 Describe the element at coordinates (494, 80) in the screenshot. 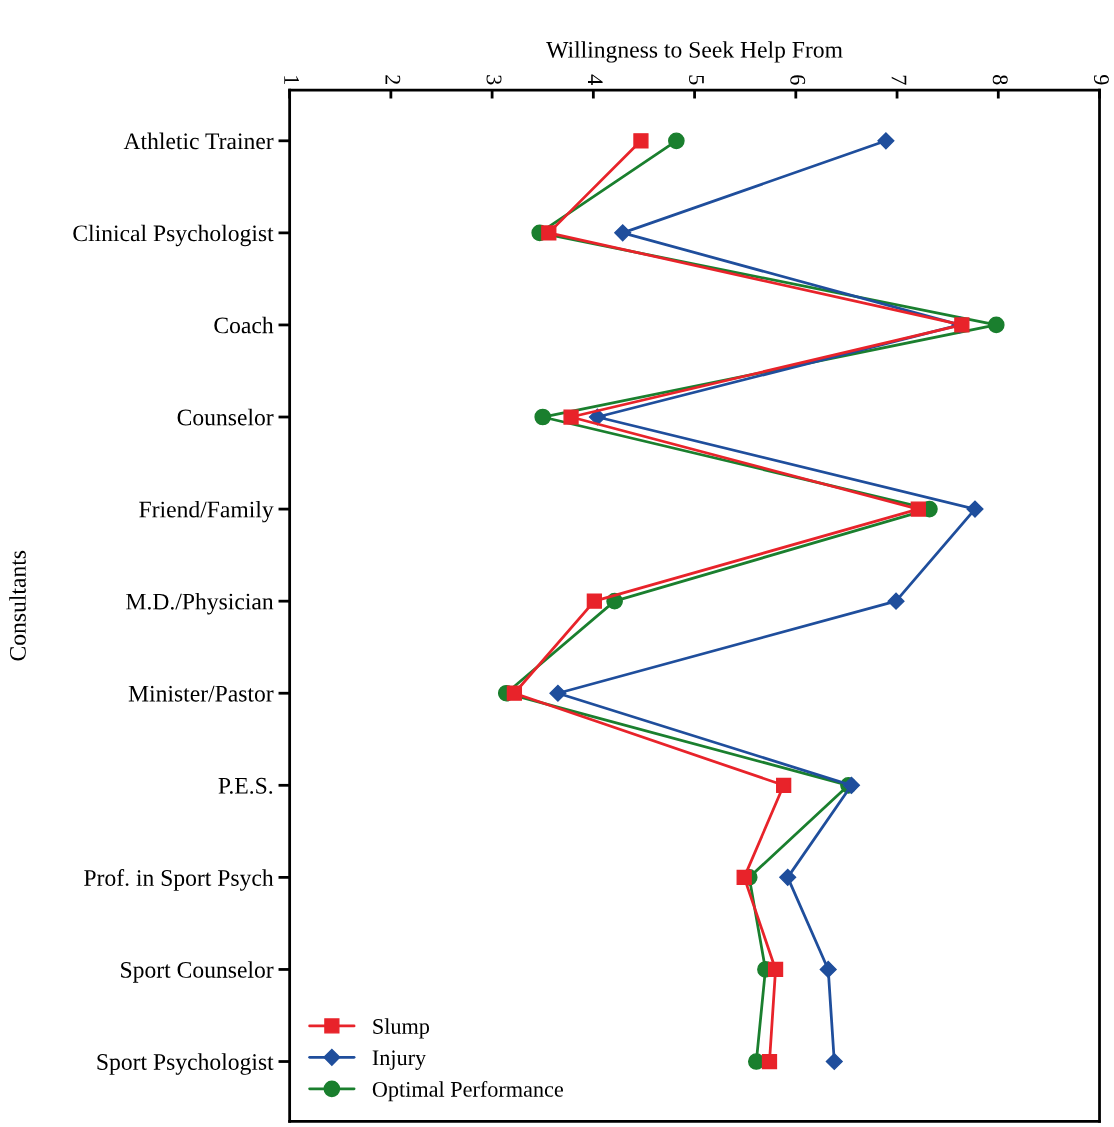

I see `x-tick-label: 3` at that location.